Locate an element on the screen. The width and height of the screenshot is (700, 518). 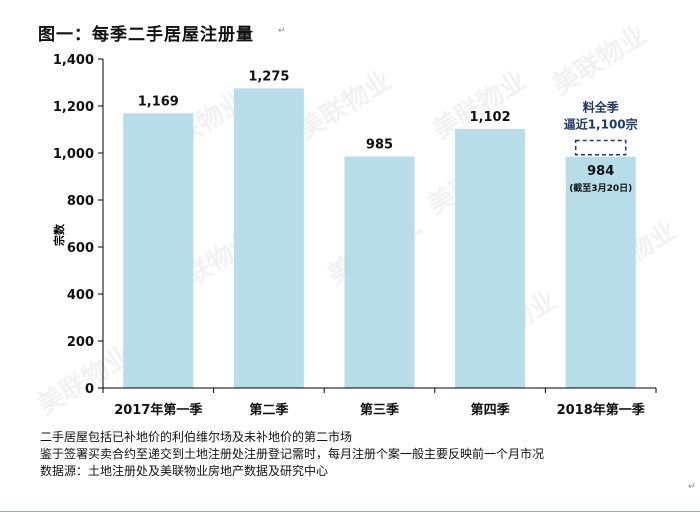
y-tick-label: 600 is located at coordinates (80, 248).